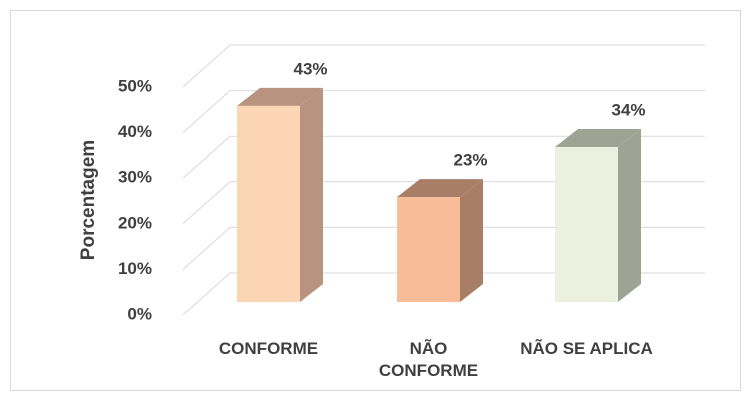 The width and height of the screenshot is (751, 401). I want to click on y-tick-label: 0%, so click(139, 313).